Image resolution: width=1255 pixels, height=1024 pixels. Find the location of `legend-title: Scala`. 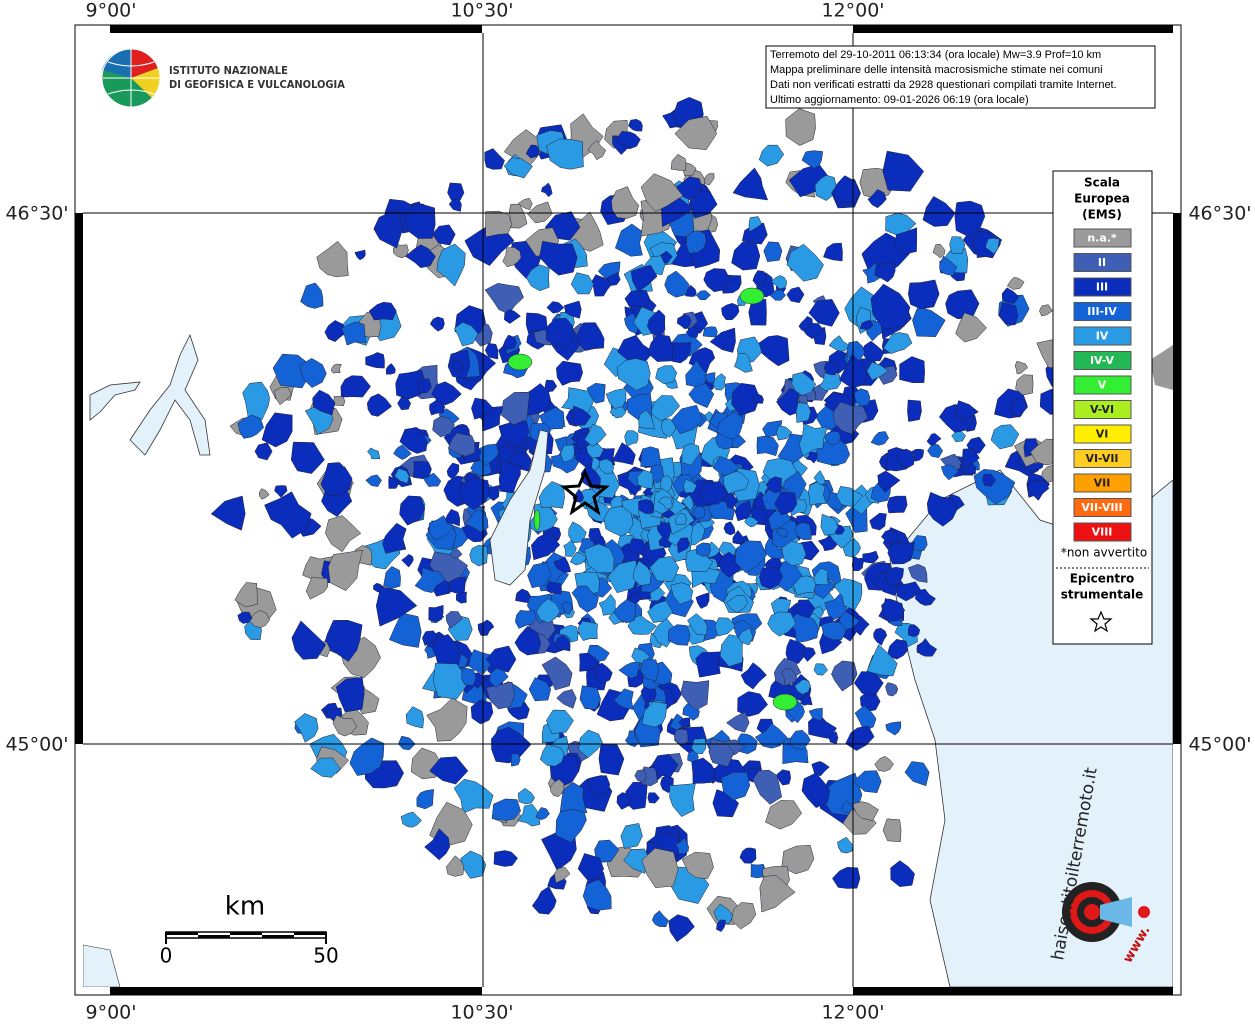

legend-title: Scala is located at coordinates (1102, 183).